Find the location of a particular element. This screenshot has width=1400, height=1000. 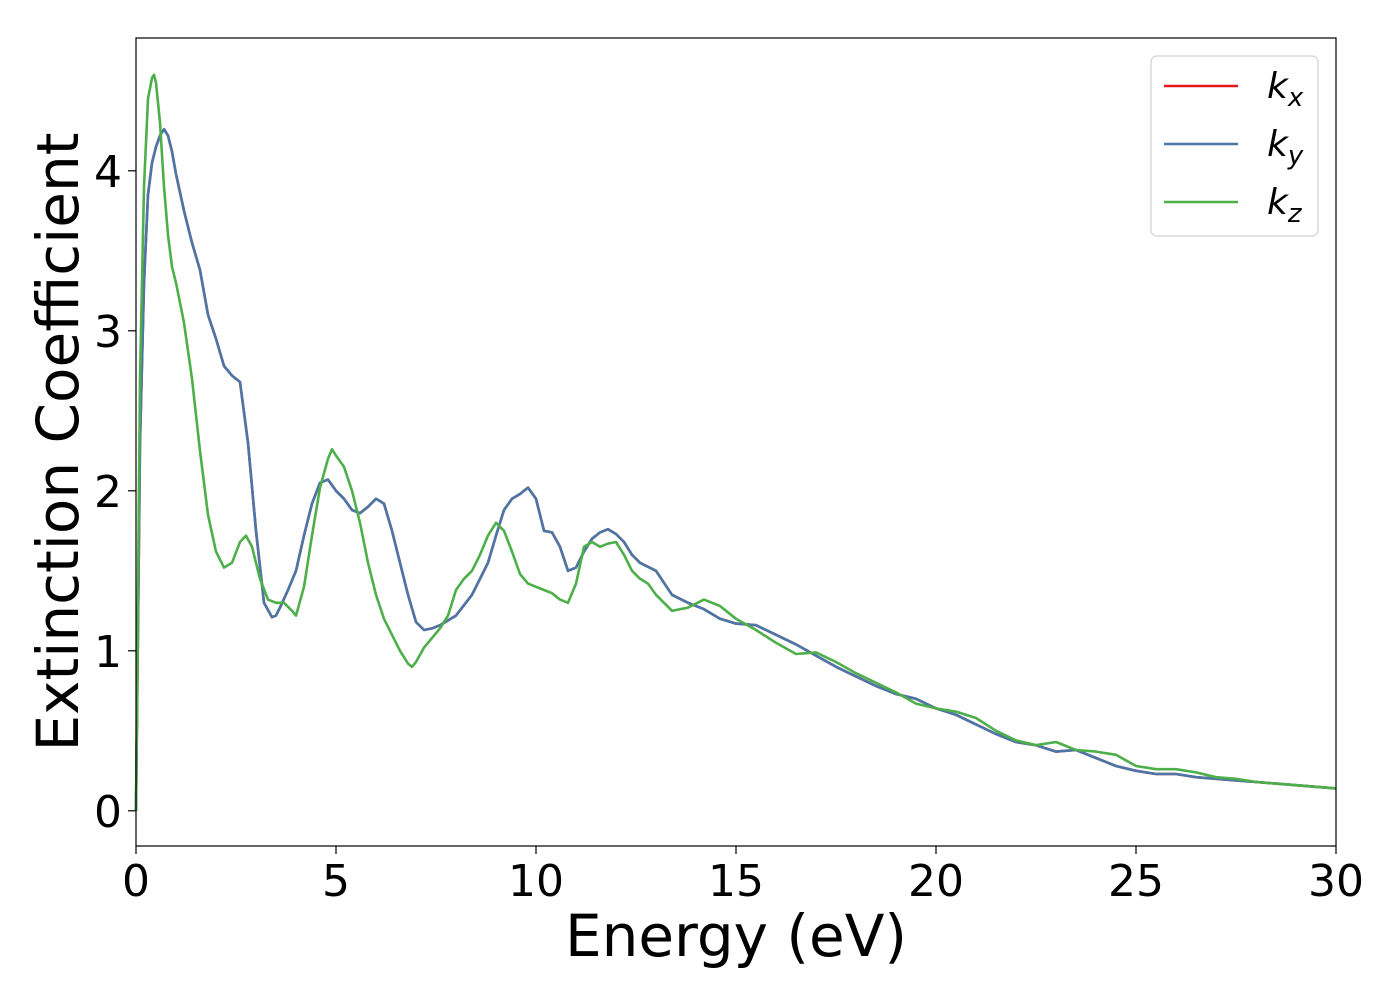

legend-label-kz: kz is located at coordinates (1285, 205).